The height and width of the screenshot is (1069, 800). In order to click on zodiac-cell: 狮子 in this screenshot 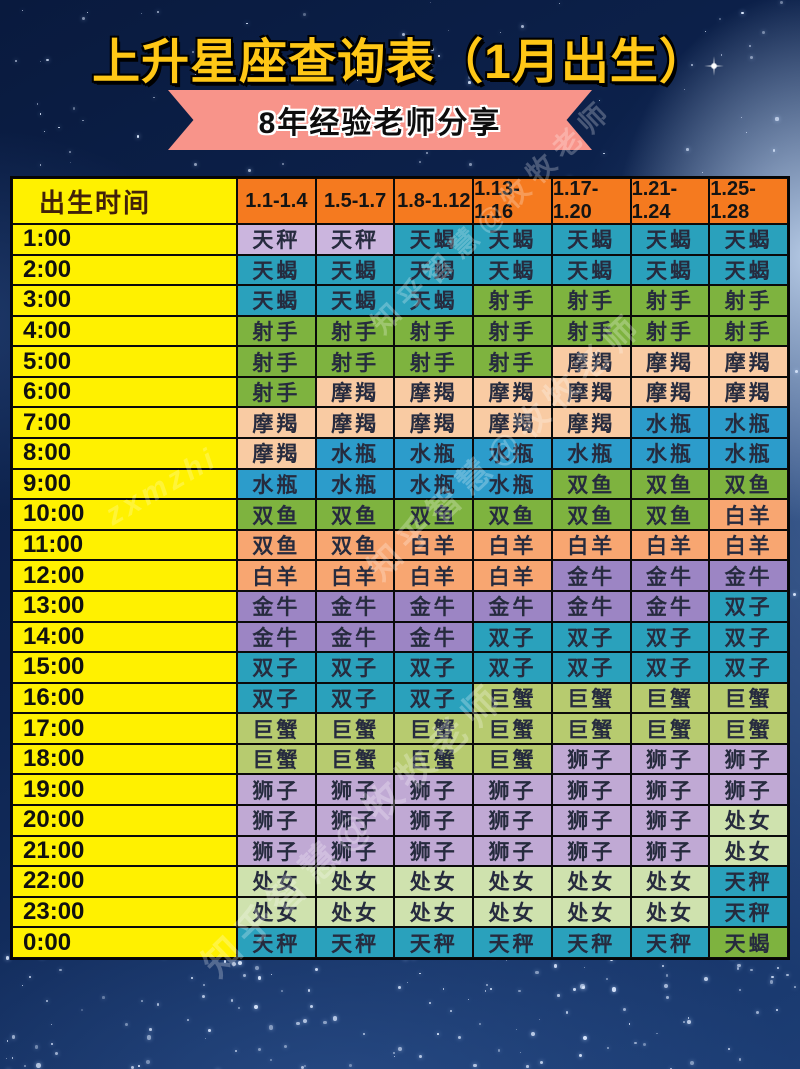, I will do `click(591, 851)`.